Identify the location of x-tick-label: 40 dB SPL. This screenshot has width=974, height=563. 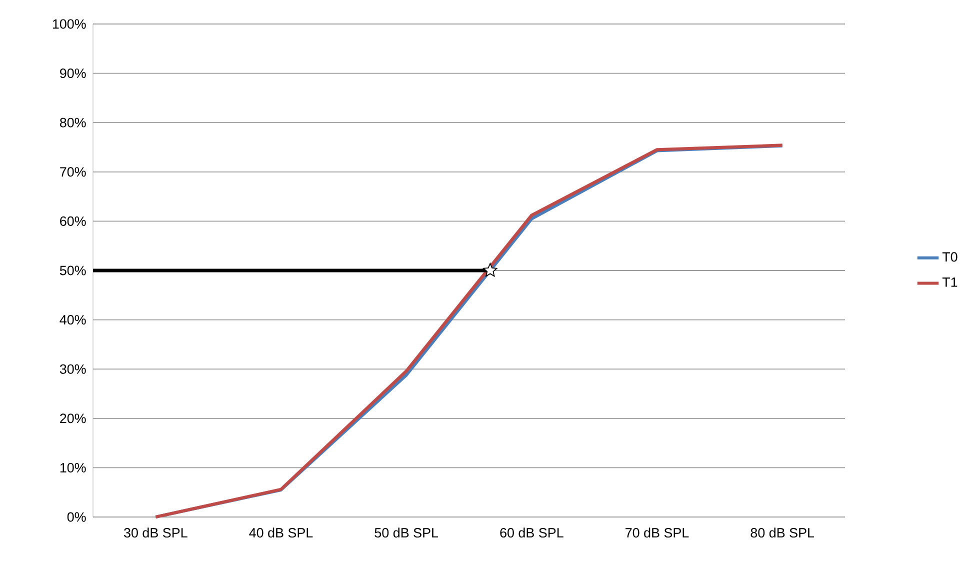
(281, 533).